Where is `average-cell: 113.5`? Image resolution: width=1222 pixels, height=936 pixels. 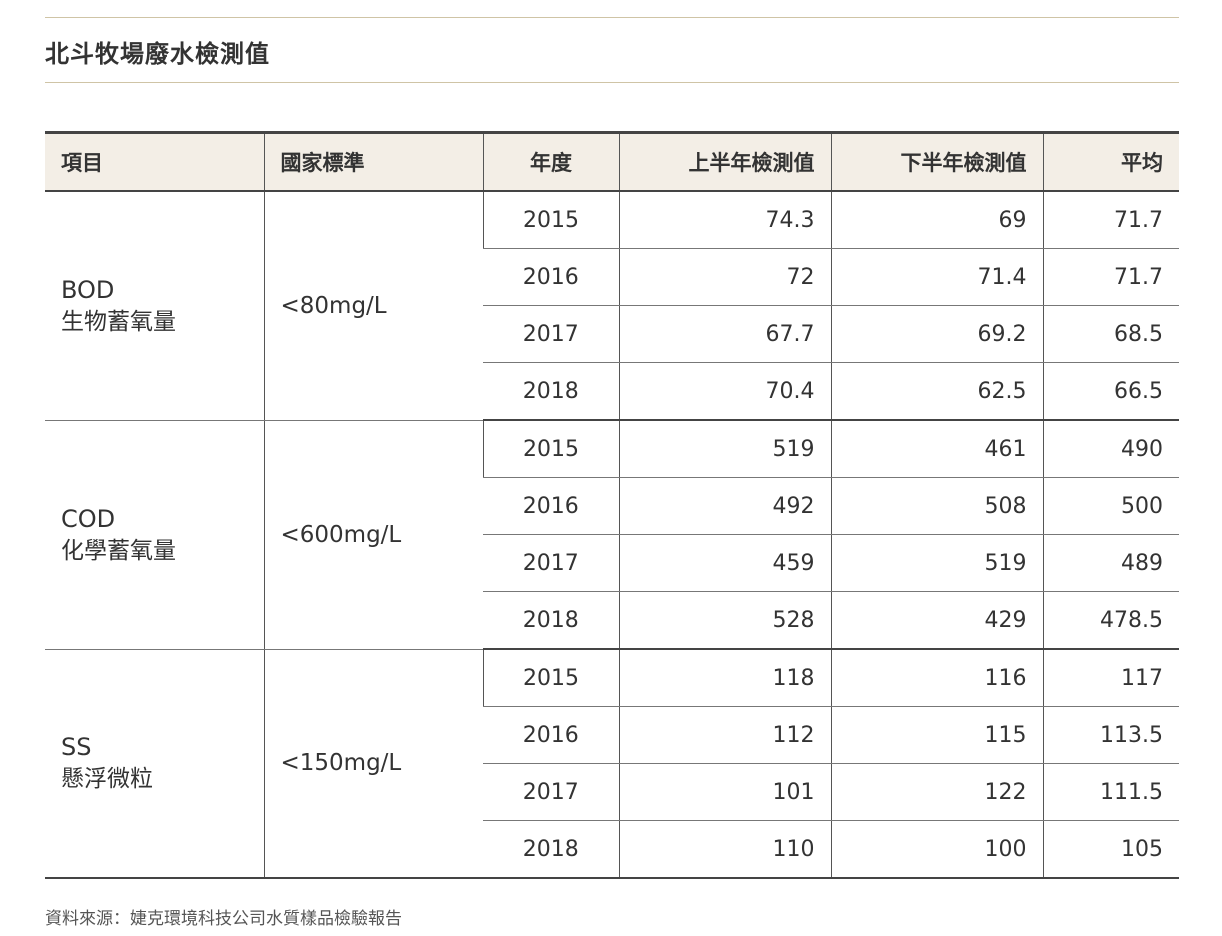 average-cell: 113.5 is located at coordinates (1110, 735).